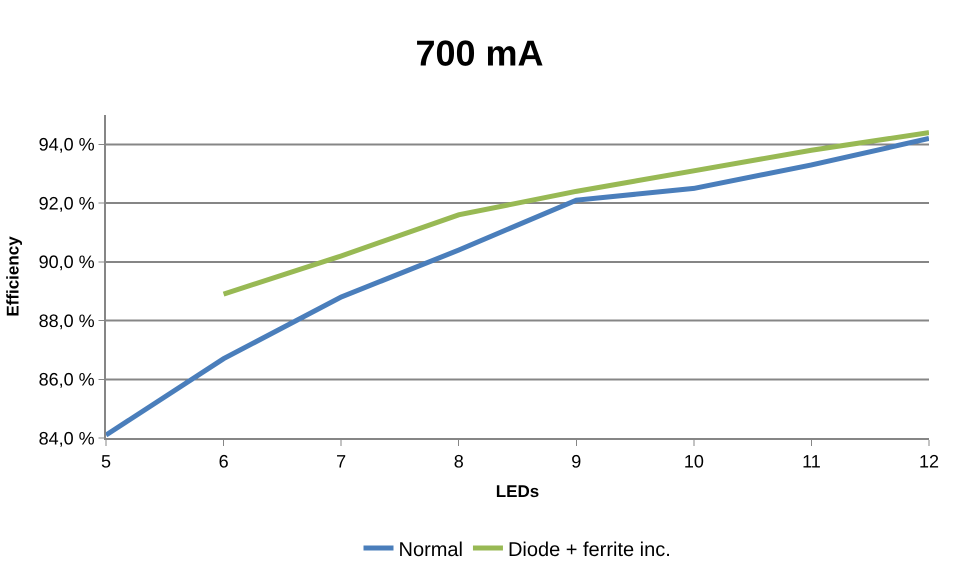  I want to click on x-tick-label: 11, so click(811, 461).